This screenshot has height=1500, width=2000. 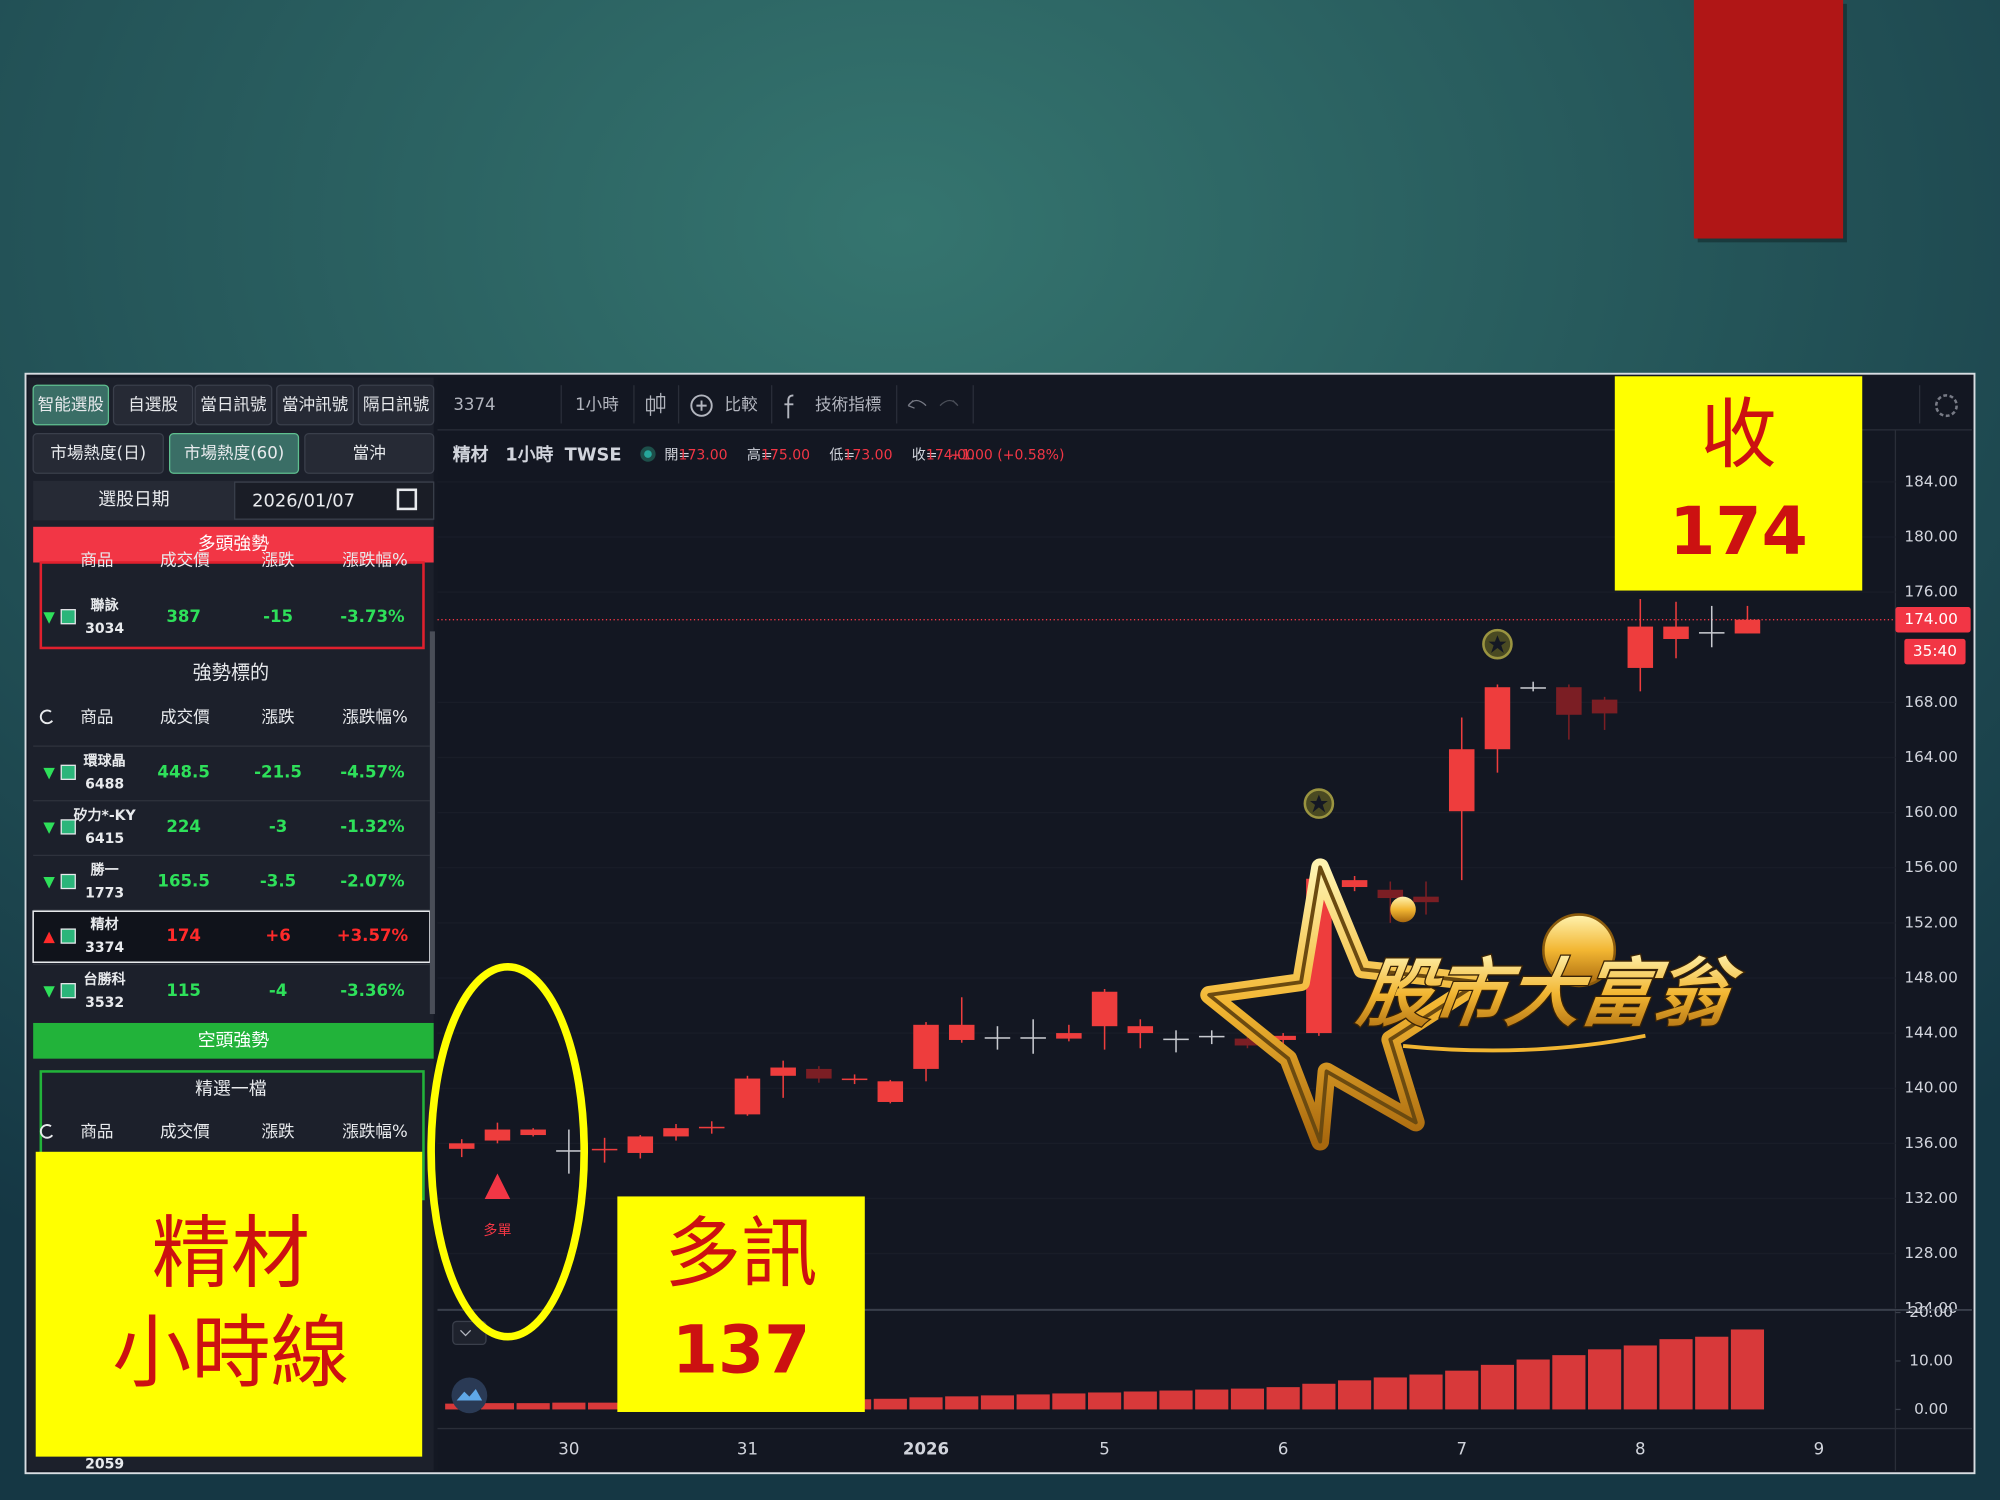 What do you see at coordinates (1931, 1198) in the screenshot?
I see `y-tick-label: 132.00` at bounding box center [1931, 1198].